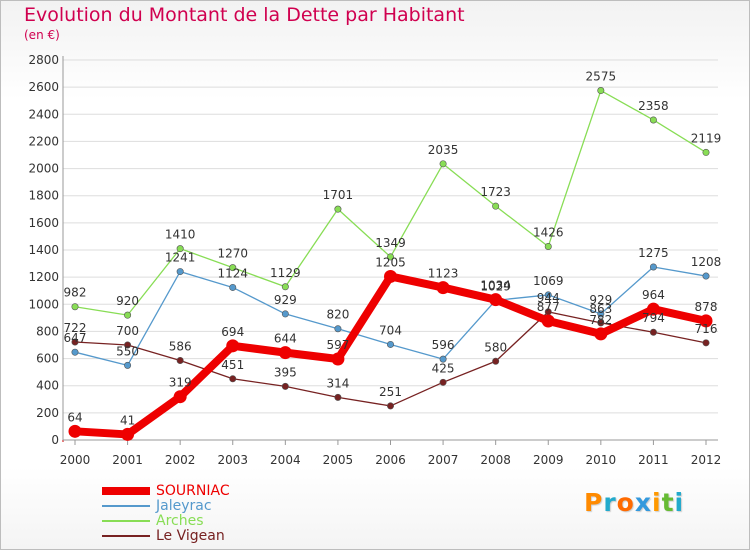 The height and width of the screenshot is (550, 750). What do you see at coordinates (338, 460) in the screenshot?
I see `x-tick-label: 2005` at bounding box center [338, 460].